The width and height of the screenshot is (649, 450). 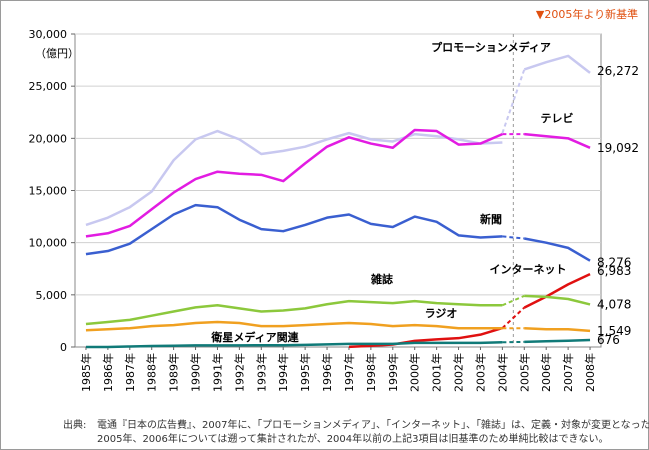 I want to click on series-name-label: 雑誌, so click(x=381, y=279).